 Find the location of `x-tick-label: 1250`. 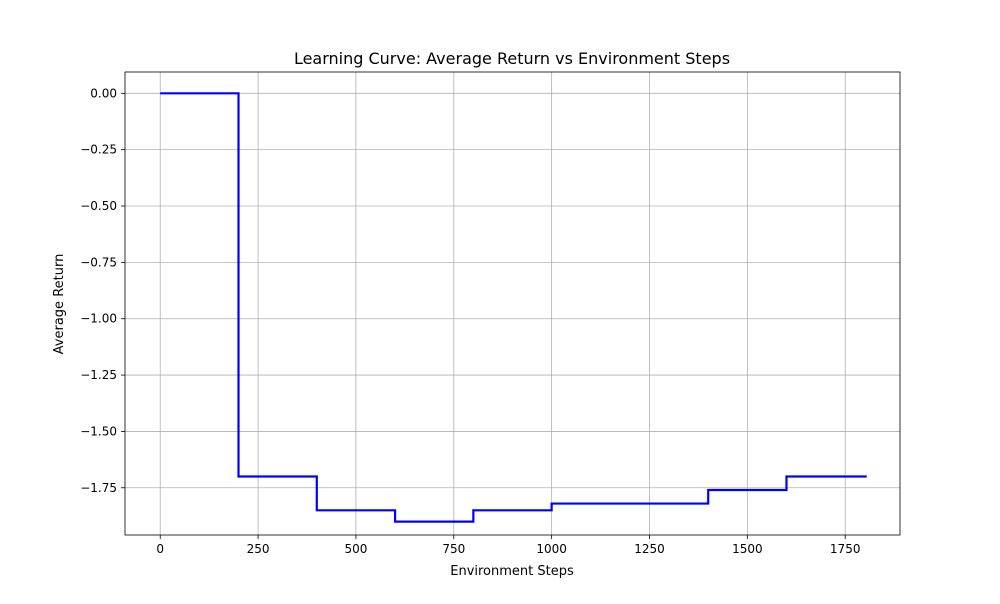

x-tick-label: 1250 is located at coordinates (649, 549).